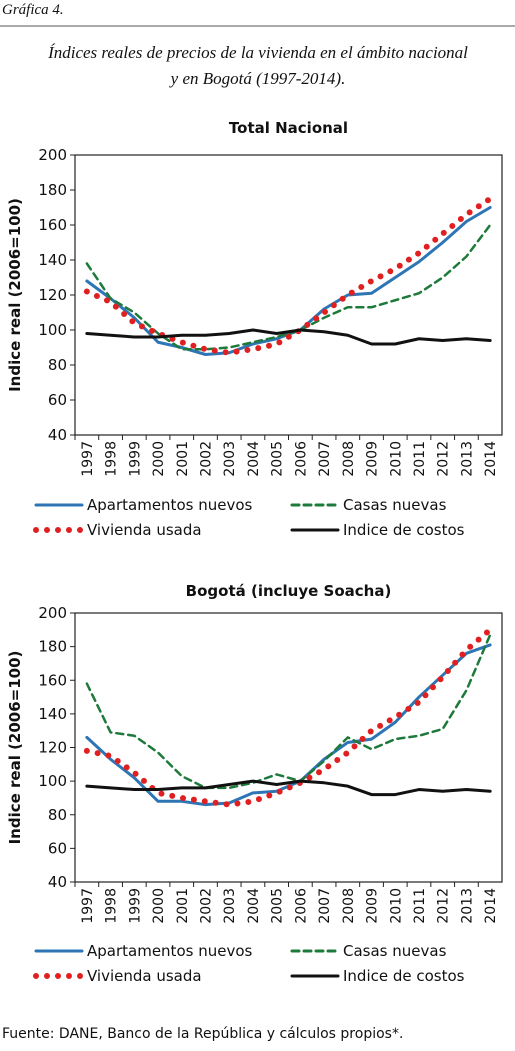 The height and width of the screenshot is (1051, 515). I want to click on chart-title: Bogotá (incluye Soacha), so click(289, 591).